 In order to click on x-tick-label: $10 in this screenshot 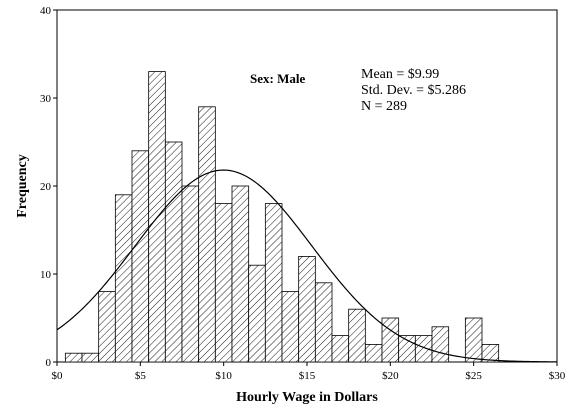, I will do `click(223, 376)`.